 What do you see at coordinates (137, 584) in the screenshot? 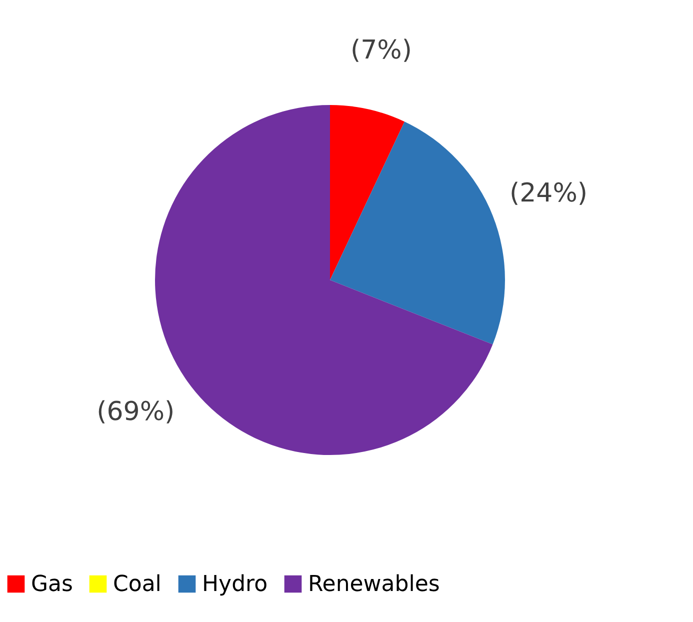
I see `legend-label: Coal` at bounding box center [137, 584].